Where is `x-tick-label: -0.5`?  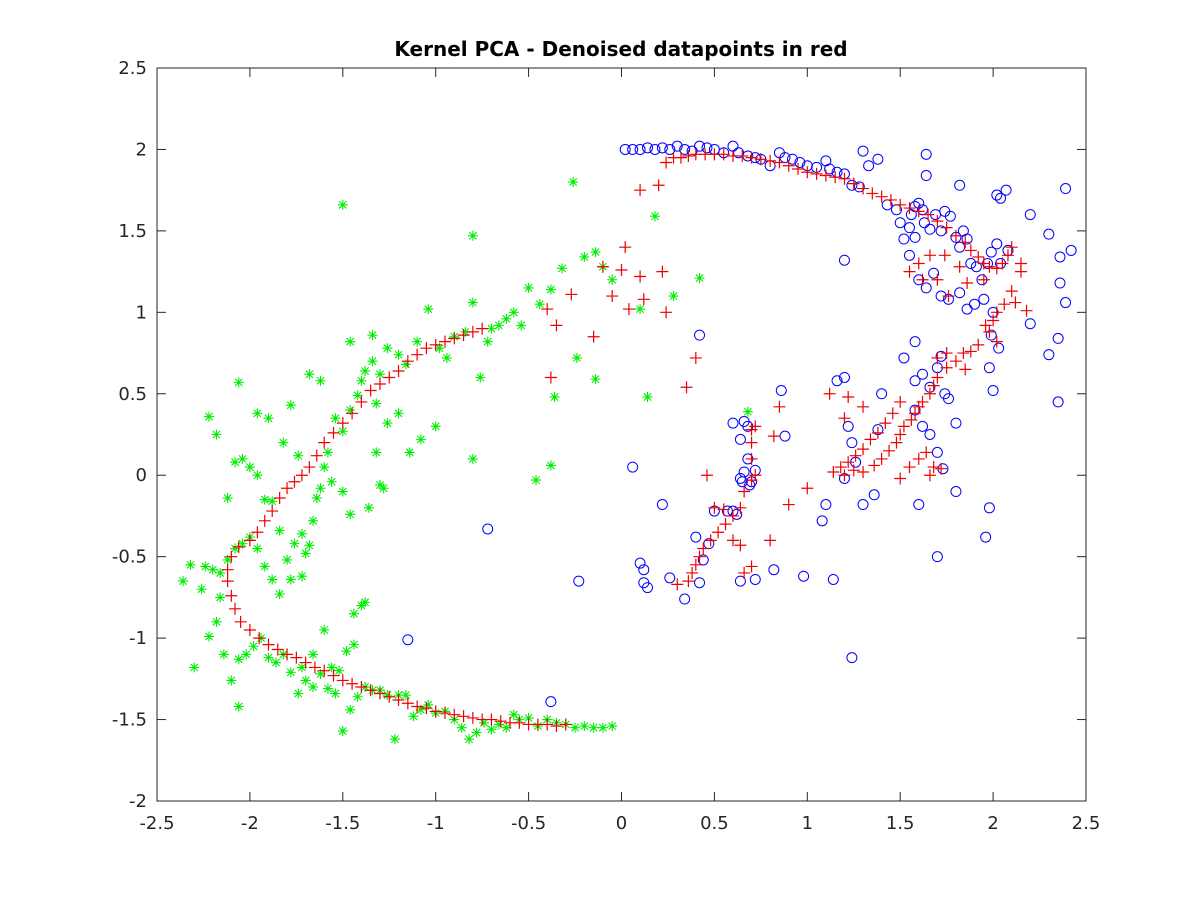 x-tick-label: -0.5 is located at coordinates (528, 823).